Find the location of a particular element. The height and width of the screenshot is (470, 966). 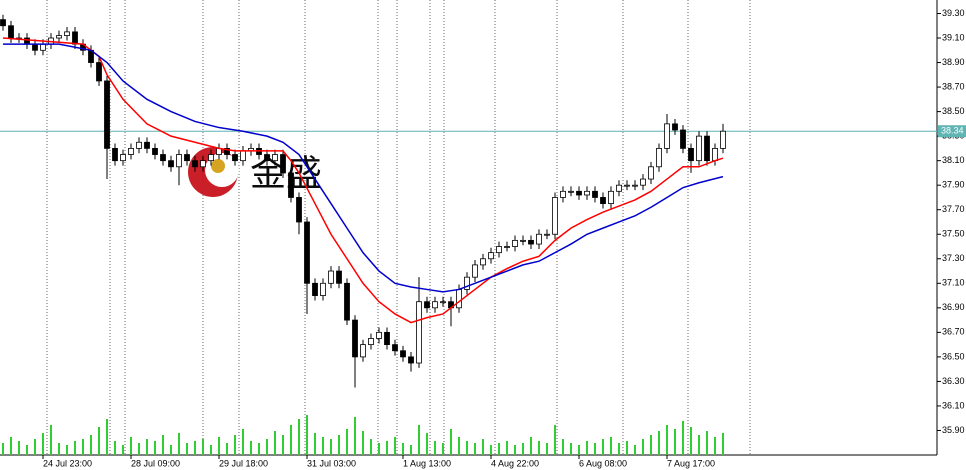

y-tick-label: 37.30 is located at coordinates (953, 258).